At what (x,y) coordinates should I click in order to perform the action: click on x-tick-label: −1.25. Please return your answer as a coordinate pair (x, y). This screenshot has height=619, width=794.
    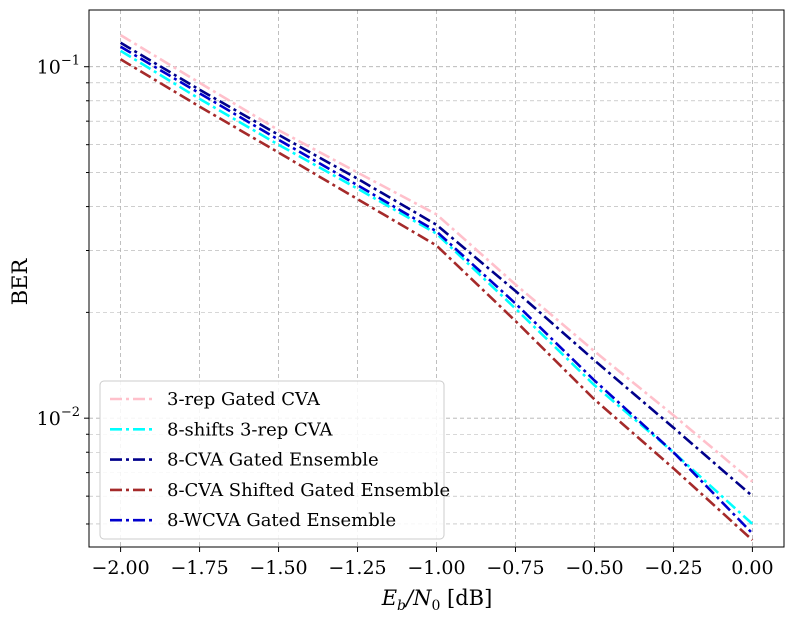
    Looking at the image, I should click on (357, 568).